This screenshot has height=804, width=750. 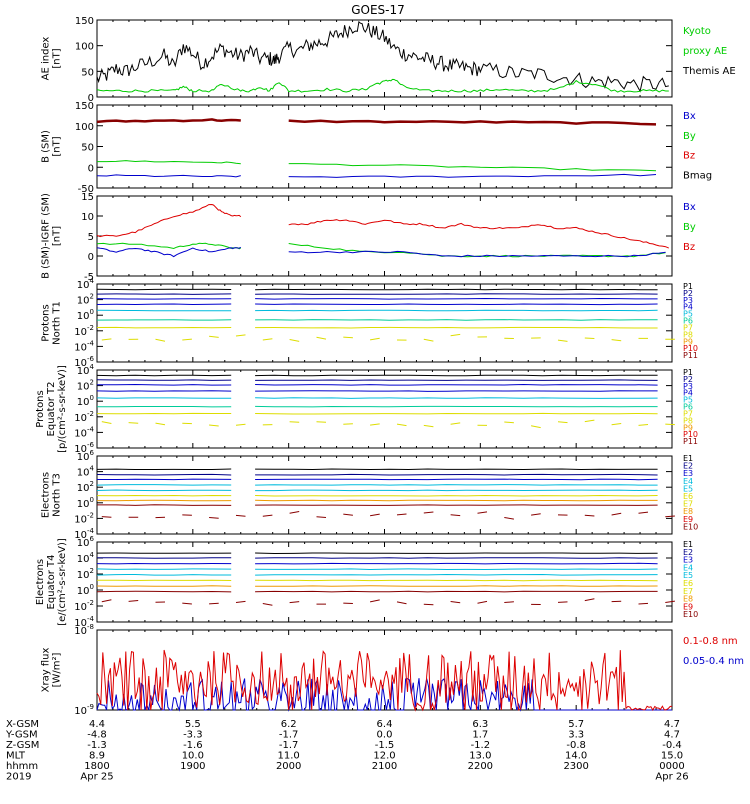 What do you see at coordinates (96, 777) in the screenshot?
I see `xaxis-value: Apr 25` at bounding box center [96, 777].